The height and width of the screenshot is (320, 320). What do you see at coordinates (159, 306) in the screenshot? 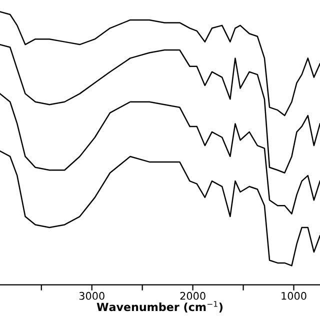
I see `x-axis-title: Wavenumber (cm$^{−1}$)` at bounding box center [159, 306].